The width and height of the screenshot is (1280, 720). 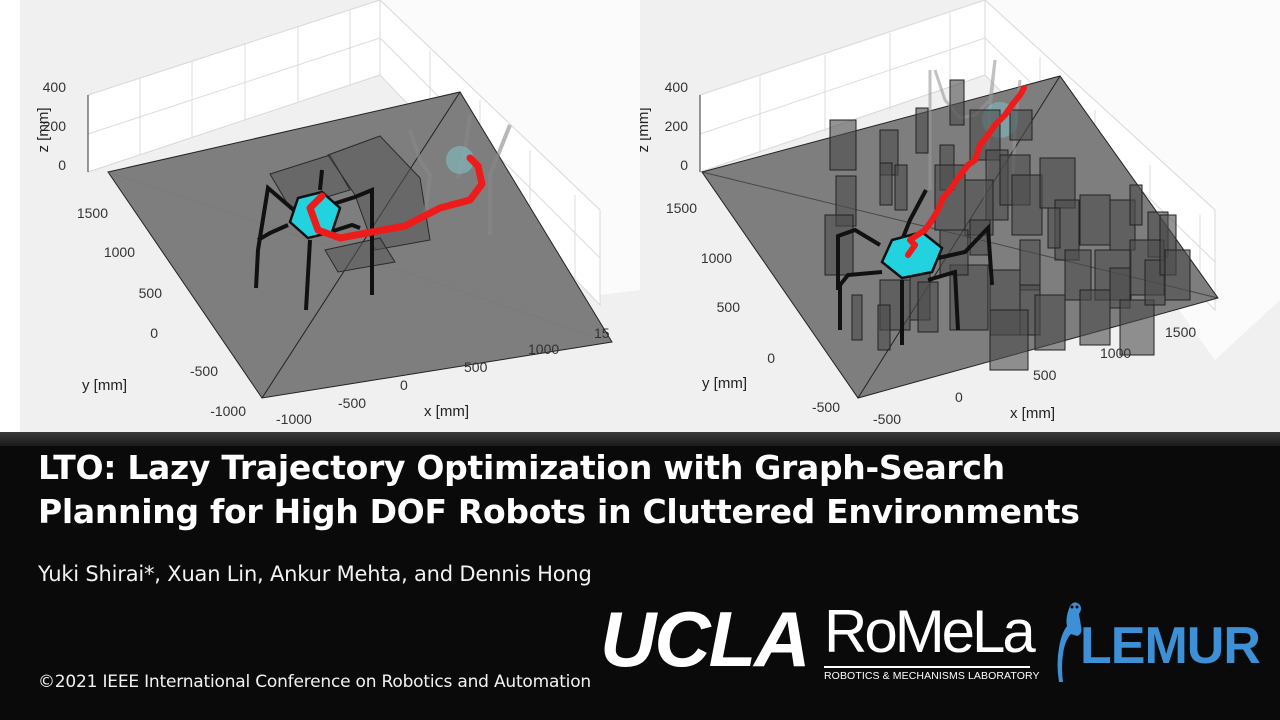 I want to click on x-tick-label: 1500, so click(x=1180, y=332).